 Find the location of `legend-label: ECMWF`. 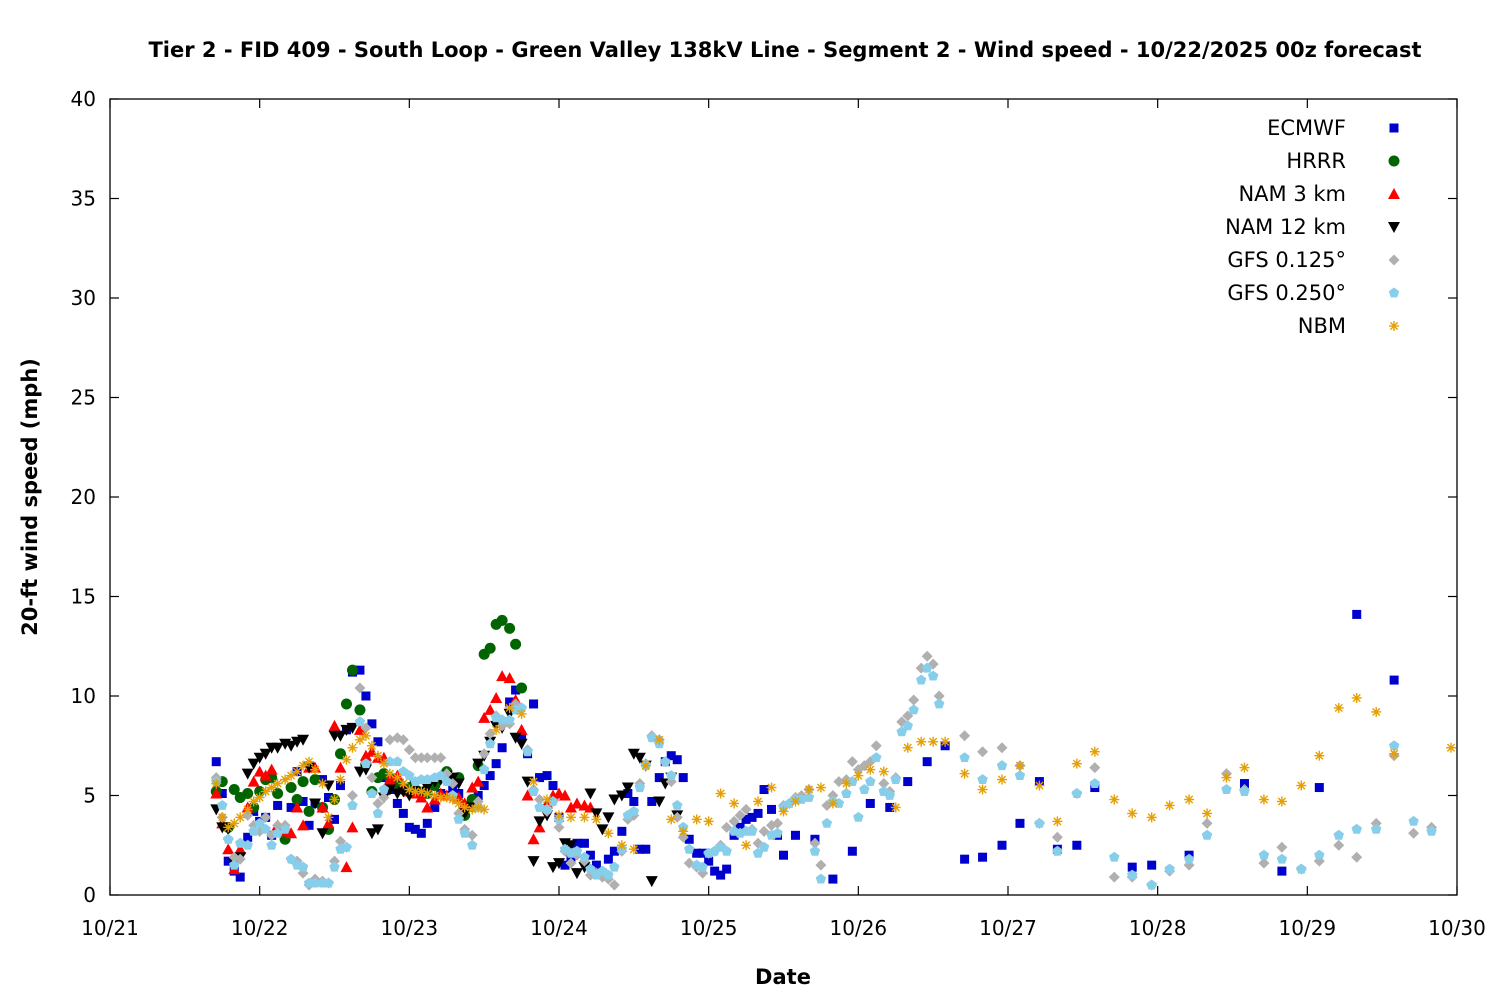

legend-label: ECMWF is located at coordinates (1306, 128).